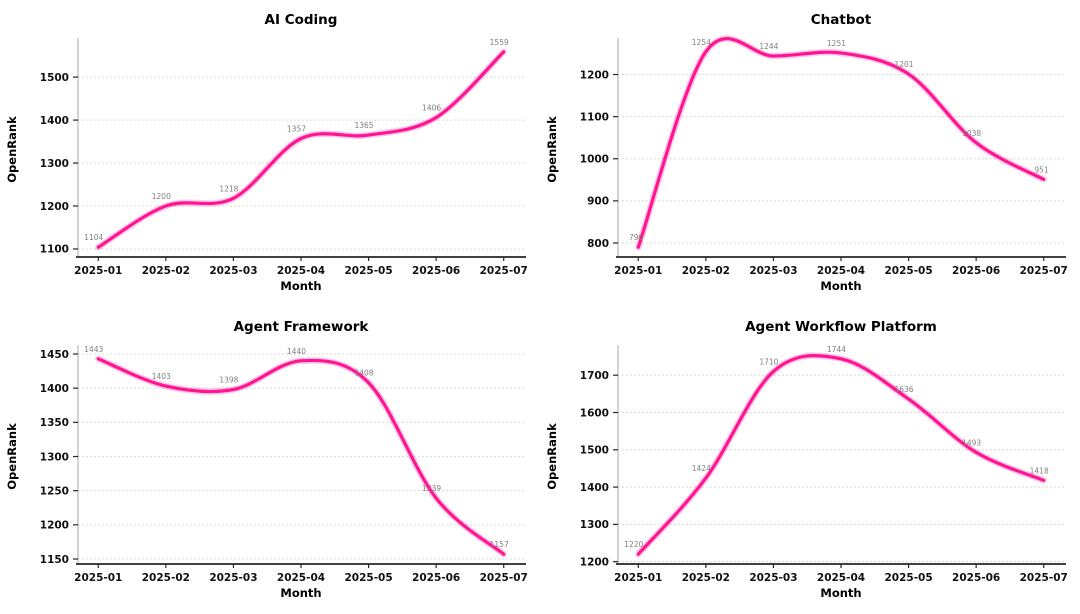 Image resolution: width=1080 pixels, height=614 pixels. I want to click on chart-title: Agent Workflow Platform, so click(841, 327).